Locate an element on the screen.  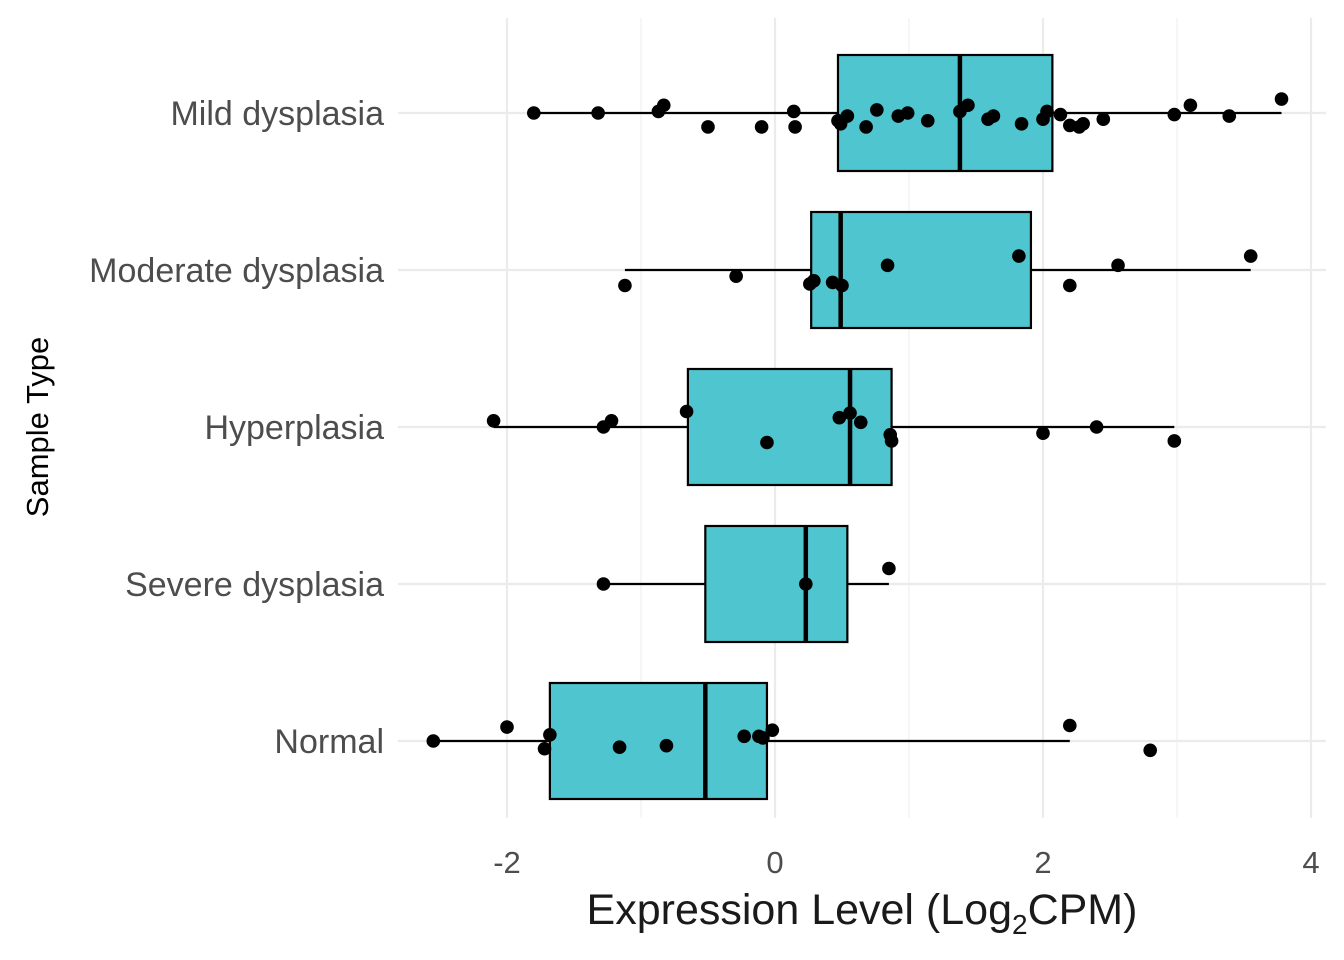
box-severe-dysplasia is located at coordinates (746, 584).